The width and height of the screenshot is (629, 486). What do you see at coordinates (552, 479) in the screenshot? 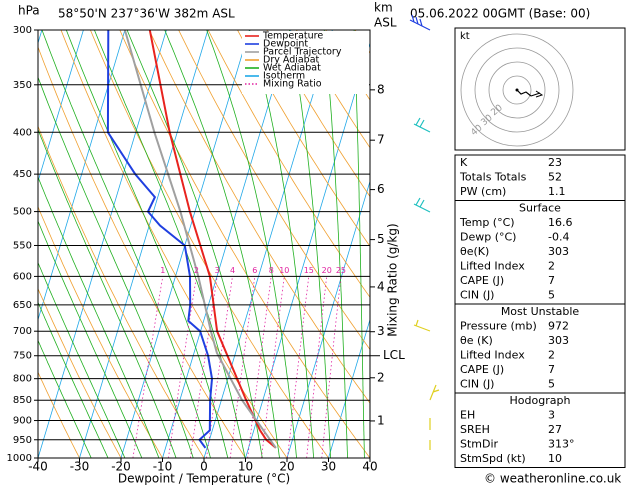
I see `footer: © weatheronline.co.uk` at bounding box center [552, 479].